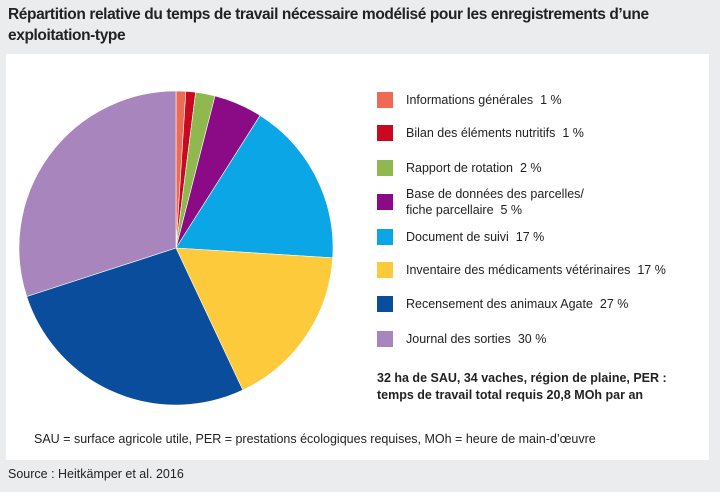 The image size is (720, 492). I want to click on legend-item: Recensement des animaux Agate 27 %, so click(502, 304).